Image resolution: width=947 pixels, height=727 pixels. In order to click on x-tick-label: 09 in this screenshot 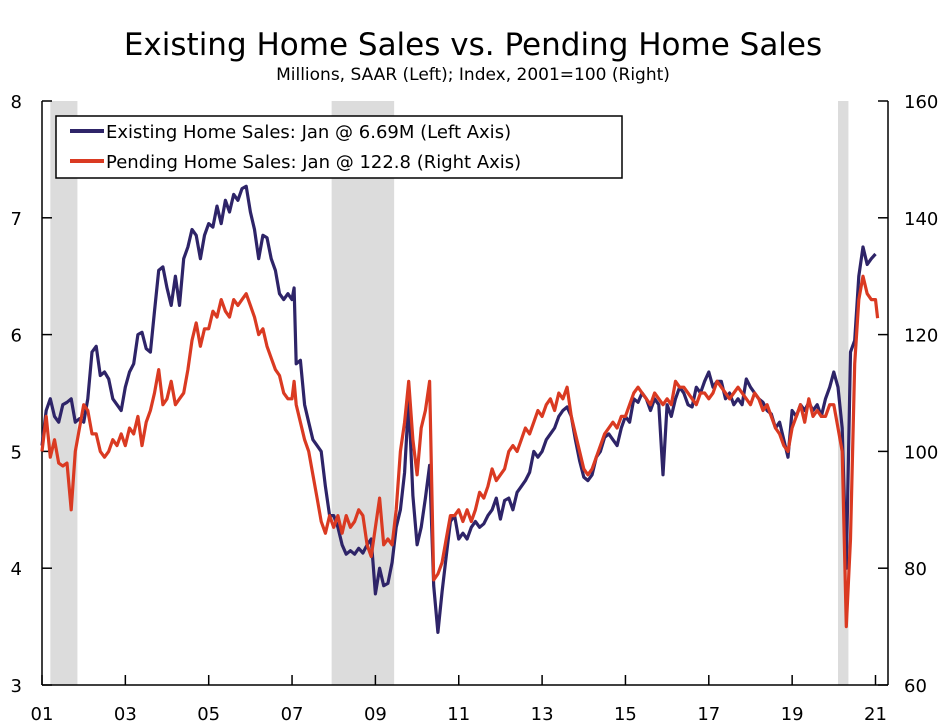, I will do `click(375, 714)`.